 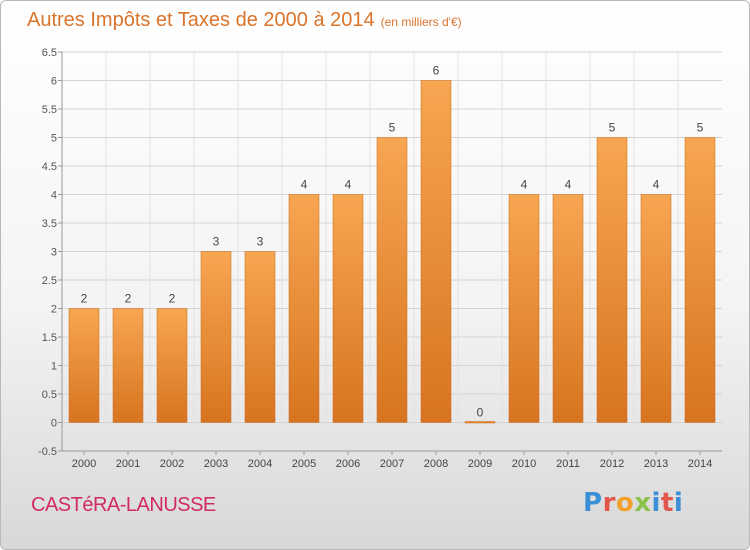 What do you see at coordinates (49, 338) in the screenshot?
I see `y-tick-label: 1.5` at bounding box center [49, 338].